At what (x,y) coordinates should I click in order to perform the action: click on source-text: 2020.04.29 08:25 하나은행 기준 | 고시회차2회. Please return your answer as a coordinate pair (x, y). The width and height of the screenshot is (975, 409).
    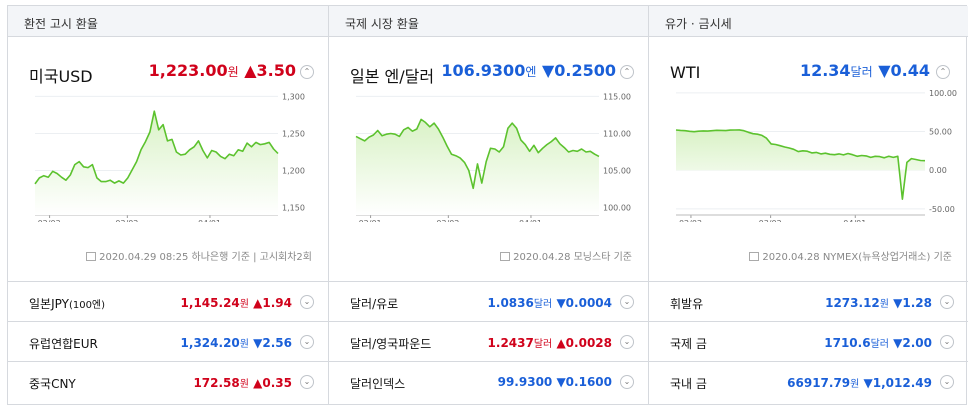
    Looking at the image, I should click on (205, 257).